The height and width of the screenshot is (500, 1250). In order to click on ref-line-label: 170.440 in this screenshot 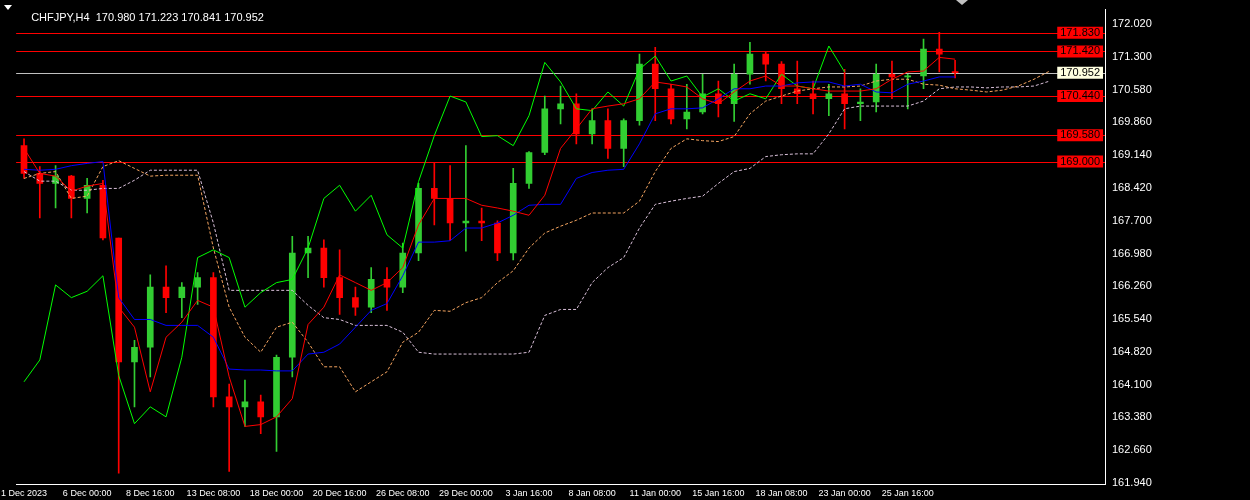, I will do `click(1080, 95)`.